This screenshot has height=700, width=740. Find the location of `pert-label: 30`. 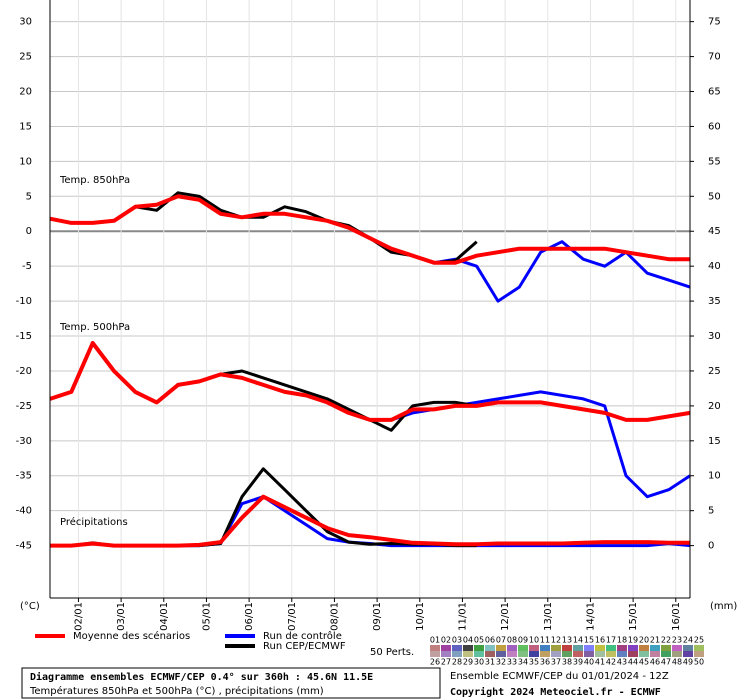

pert-label: 30 is located at coordinates (479, 662).